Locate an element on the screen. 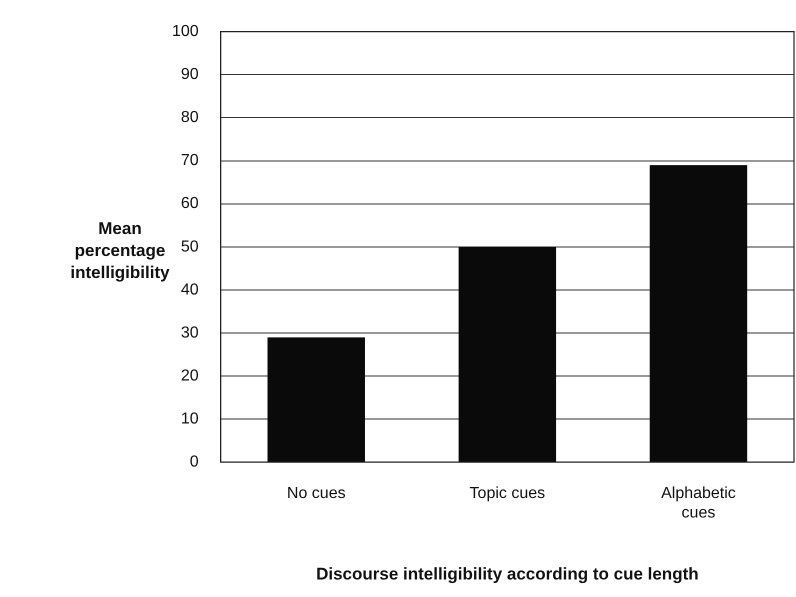 The width and height of the screenshot is (796, 597). y-tick-label: 100 is located at coordinates (185, 31).